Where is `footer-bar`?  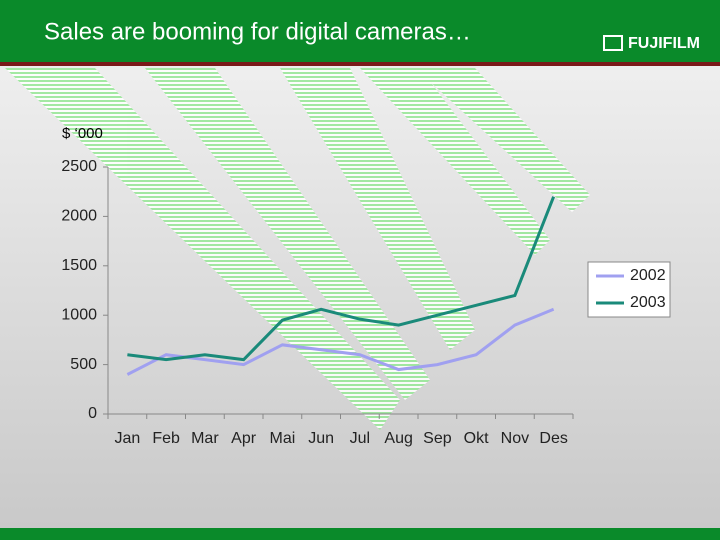
footer-bar is located at coordinates (360, 534).